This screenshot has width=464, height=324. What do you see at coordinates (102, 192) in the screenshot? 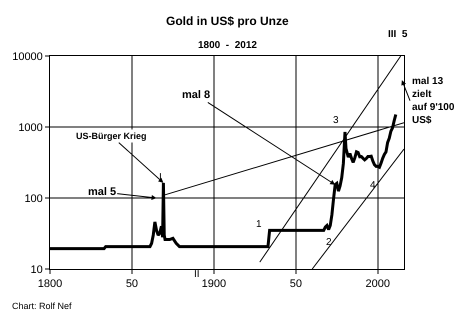
I see `annotation: mal 5` at bounding box center [102, 192].